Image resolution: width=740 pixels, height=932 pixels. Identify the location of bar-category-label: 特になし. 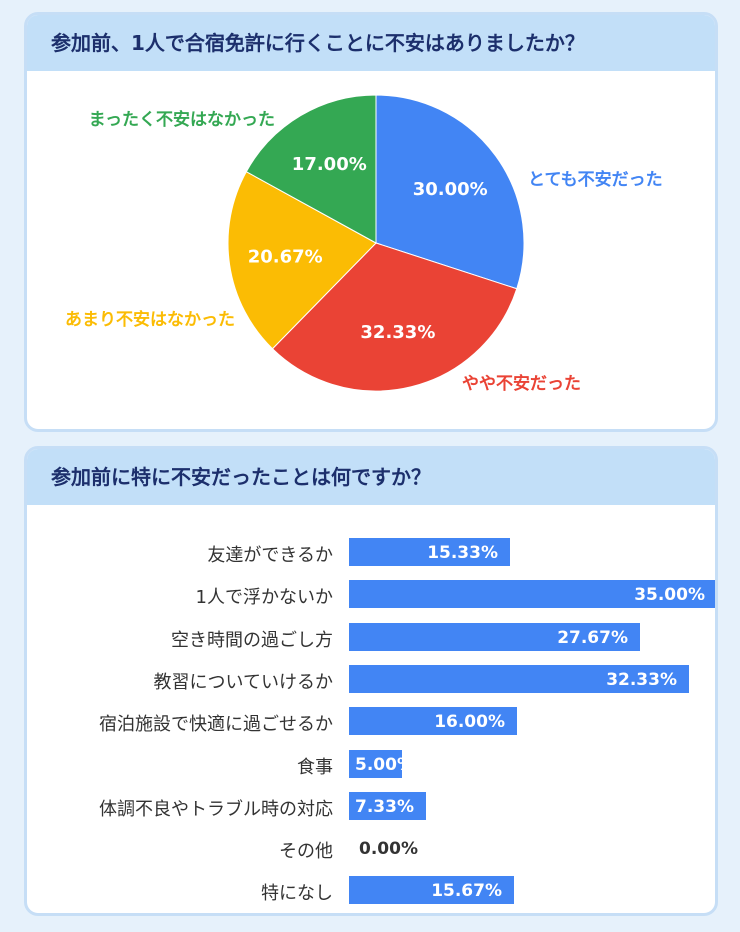
(297, 894).